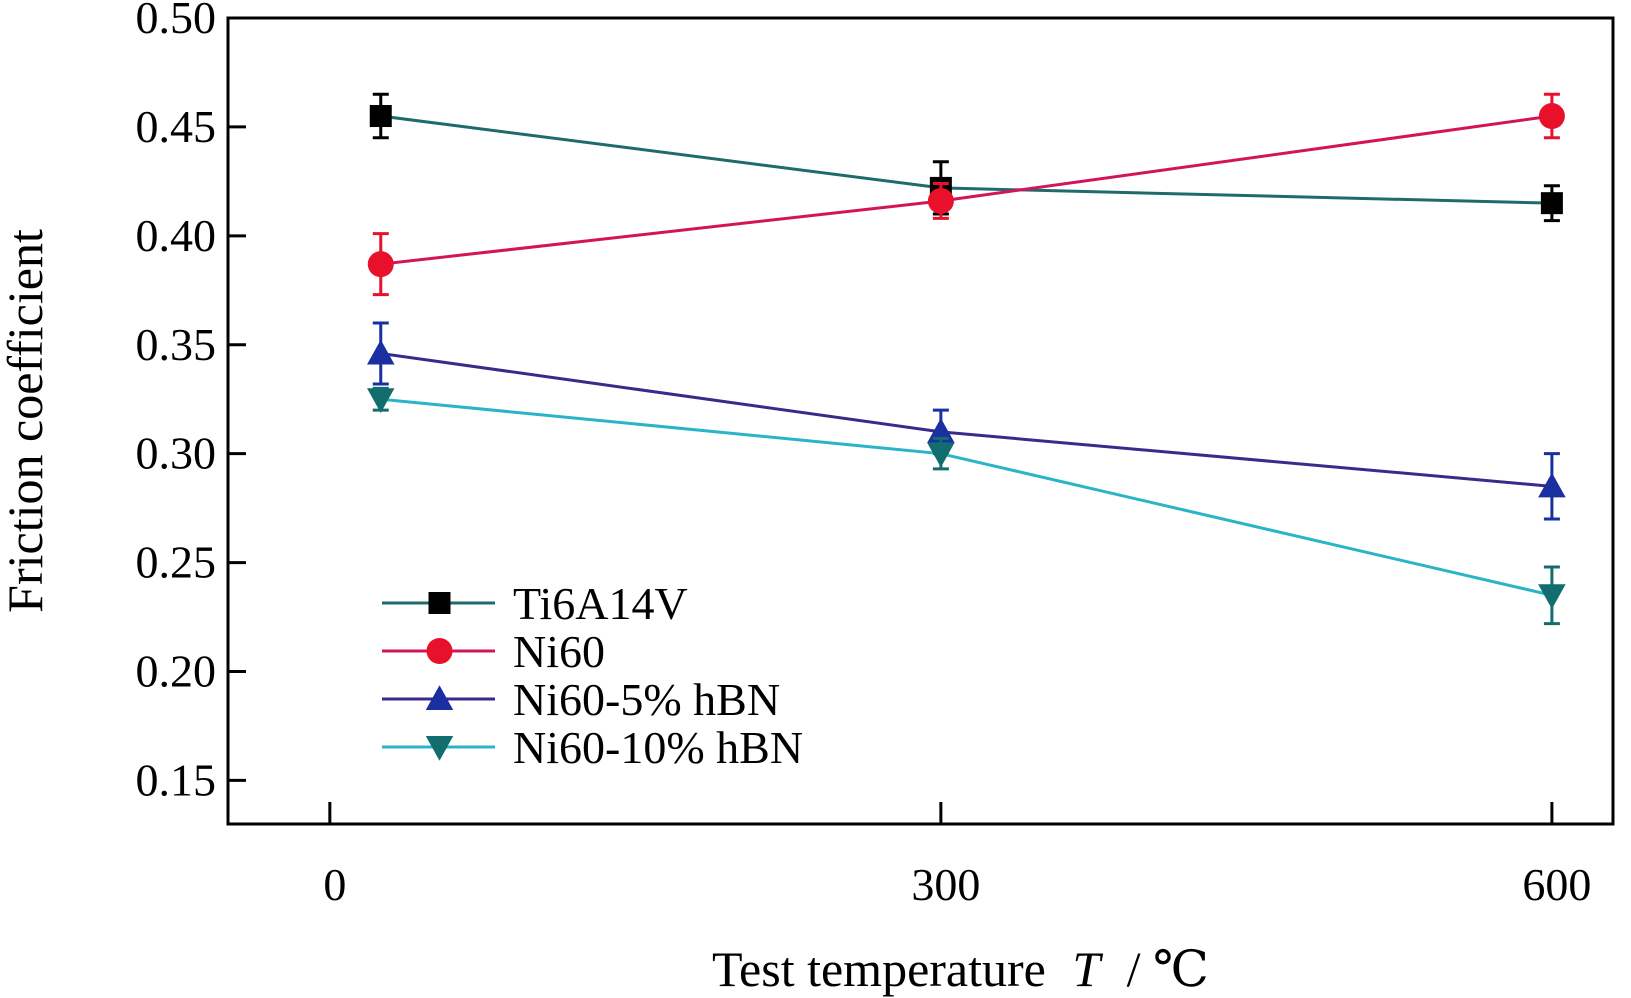  I want to click on legend-label: Ni60, so click(559, 651).